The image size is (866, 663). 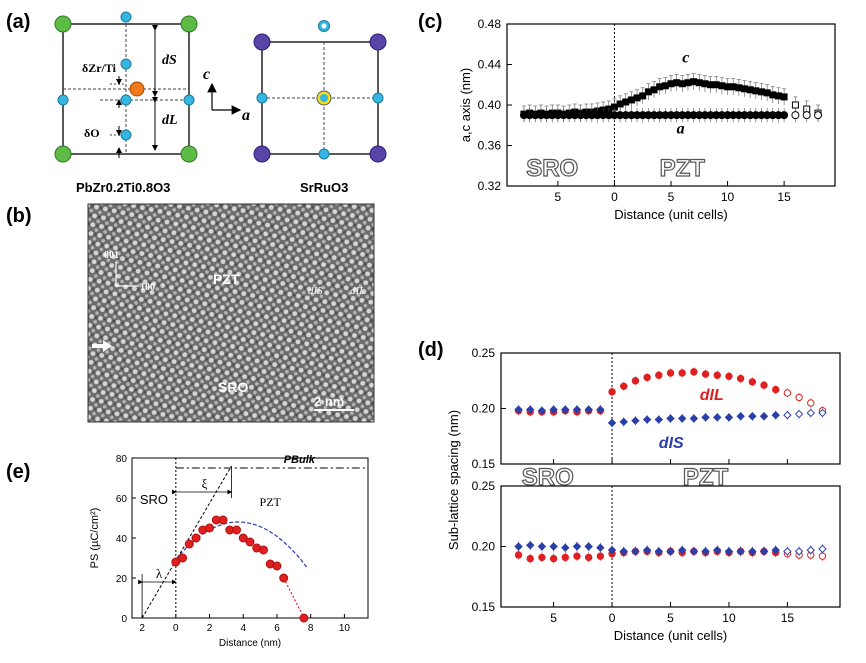 I want to click on dis-label: dIS, so click(x=671, y=443).